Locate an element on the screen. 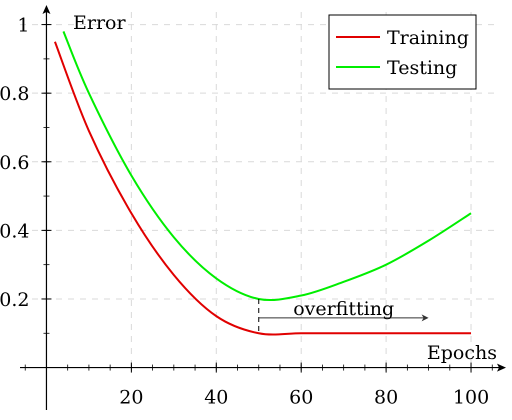 This screenshot has height=420, width=512. legend-box is located at coordinates (402, 52).